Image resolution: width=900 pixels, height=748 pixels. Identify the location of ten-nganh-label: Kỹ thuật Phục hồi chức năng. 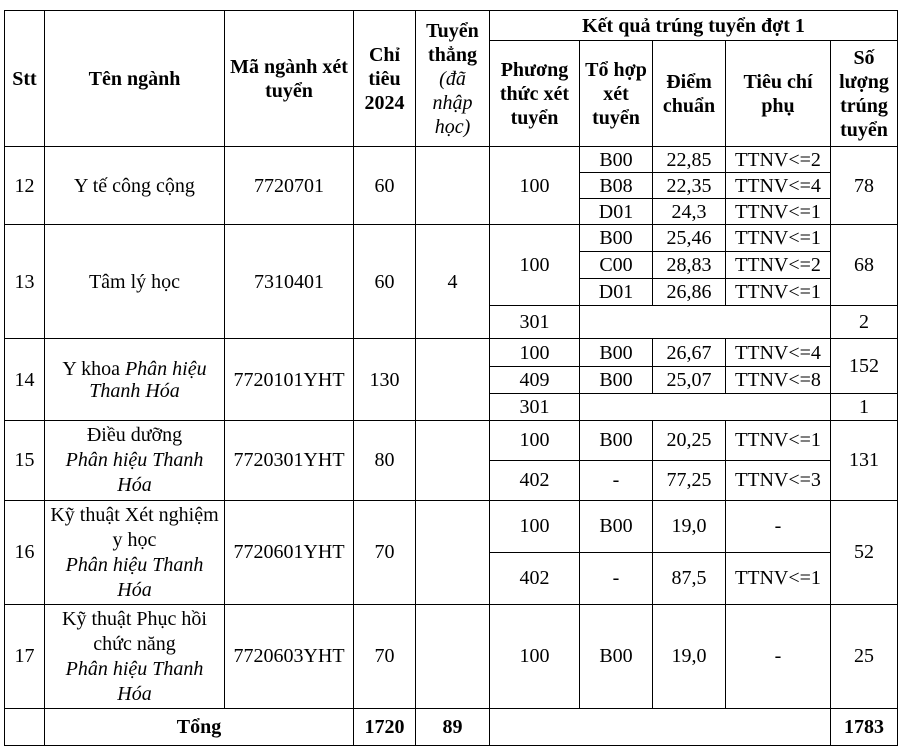
(134, 631).